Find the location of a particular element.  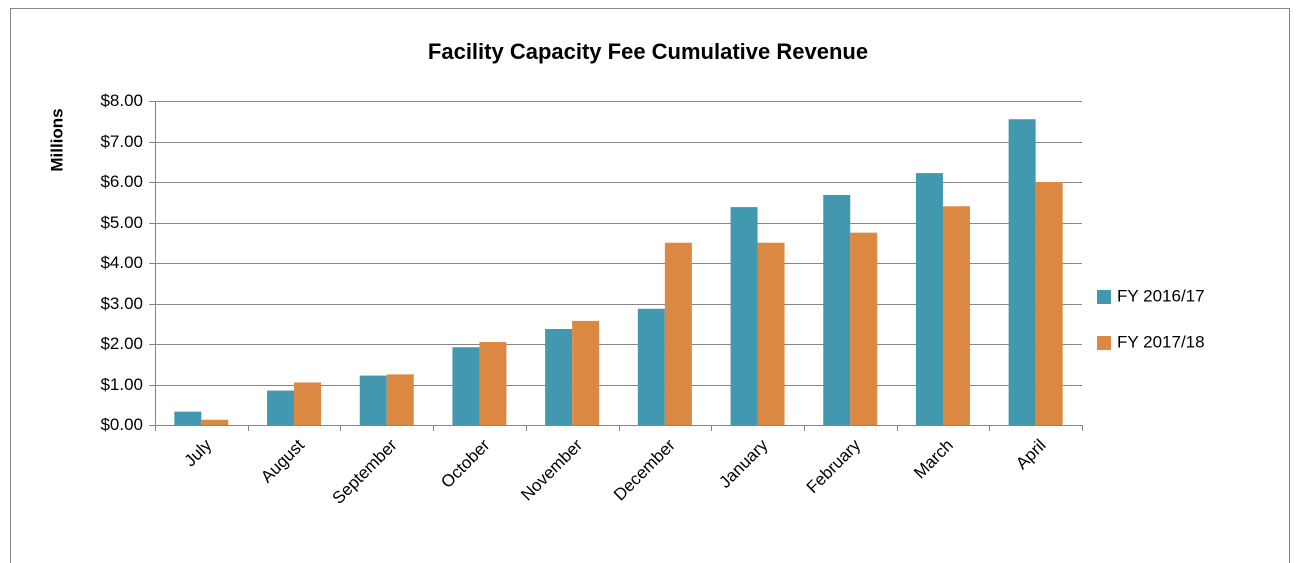

y-tick-label: $5.00 is located at coordinates (121, 222).